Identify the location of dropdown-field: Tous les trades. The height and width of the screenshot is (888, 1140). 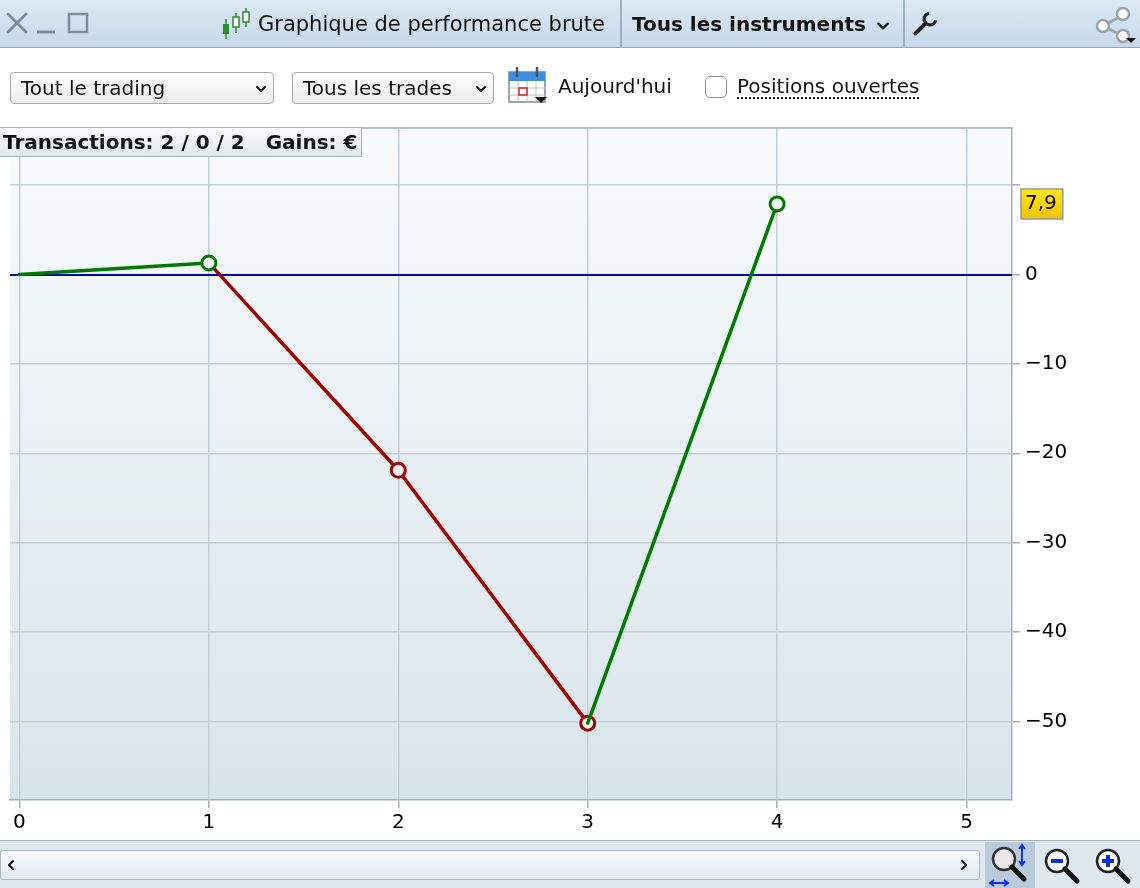
(393, 88).